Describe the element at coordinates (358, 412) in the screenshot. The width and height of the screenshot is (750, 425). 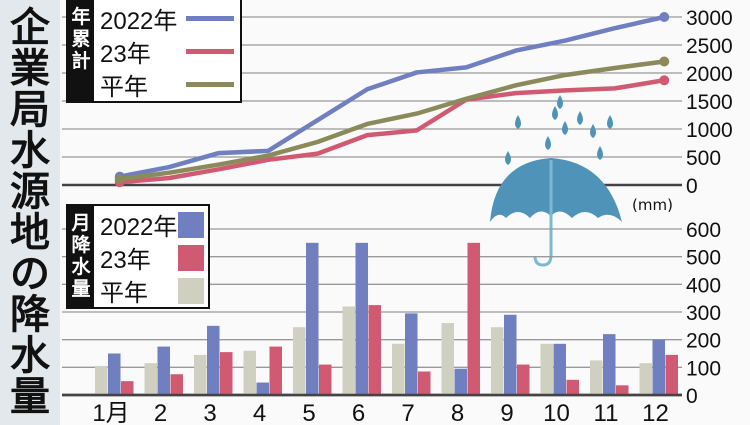
I see `x-tick-label: 6` at that location.